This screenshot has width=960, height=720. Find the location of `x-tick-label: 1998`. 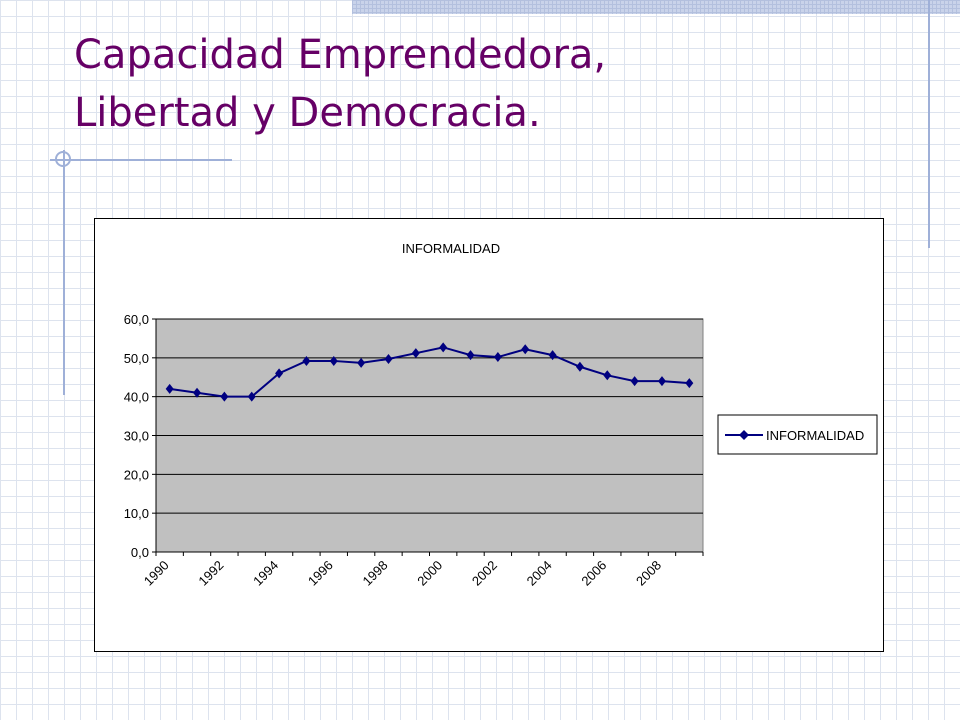

x-tick-label: 1998 is located at coordinates (375, 573).